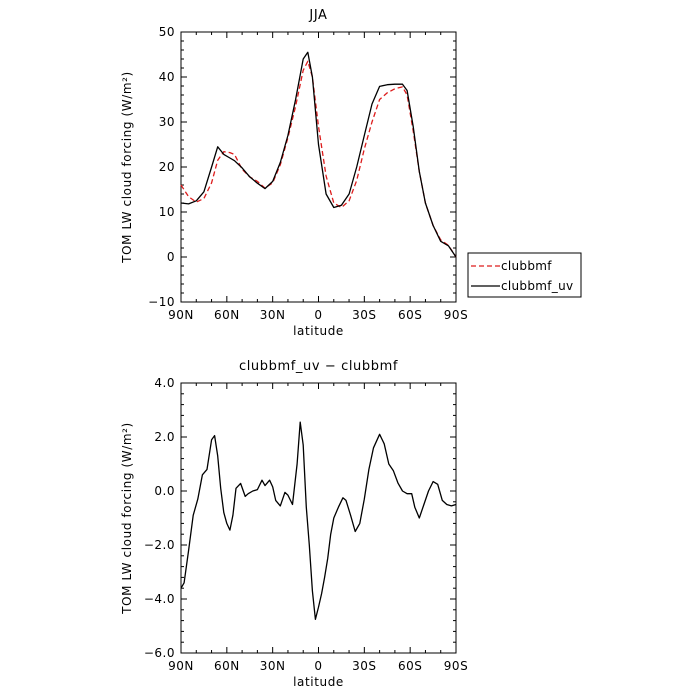  Describe the element at coordinates (159, 545) in the screenshot. I see `y-tick-label: −2.0` at that location.